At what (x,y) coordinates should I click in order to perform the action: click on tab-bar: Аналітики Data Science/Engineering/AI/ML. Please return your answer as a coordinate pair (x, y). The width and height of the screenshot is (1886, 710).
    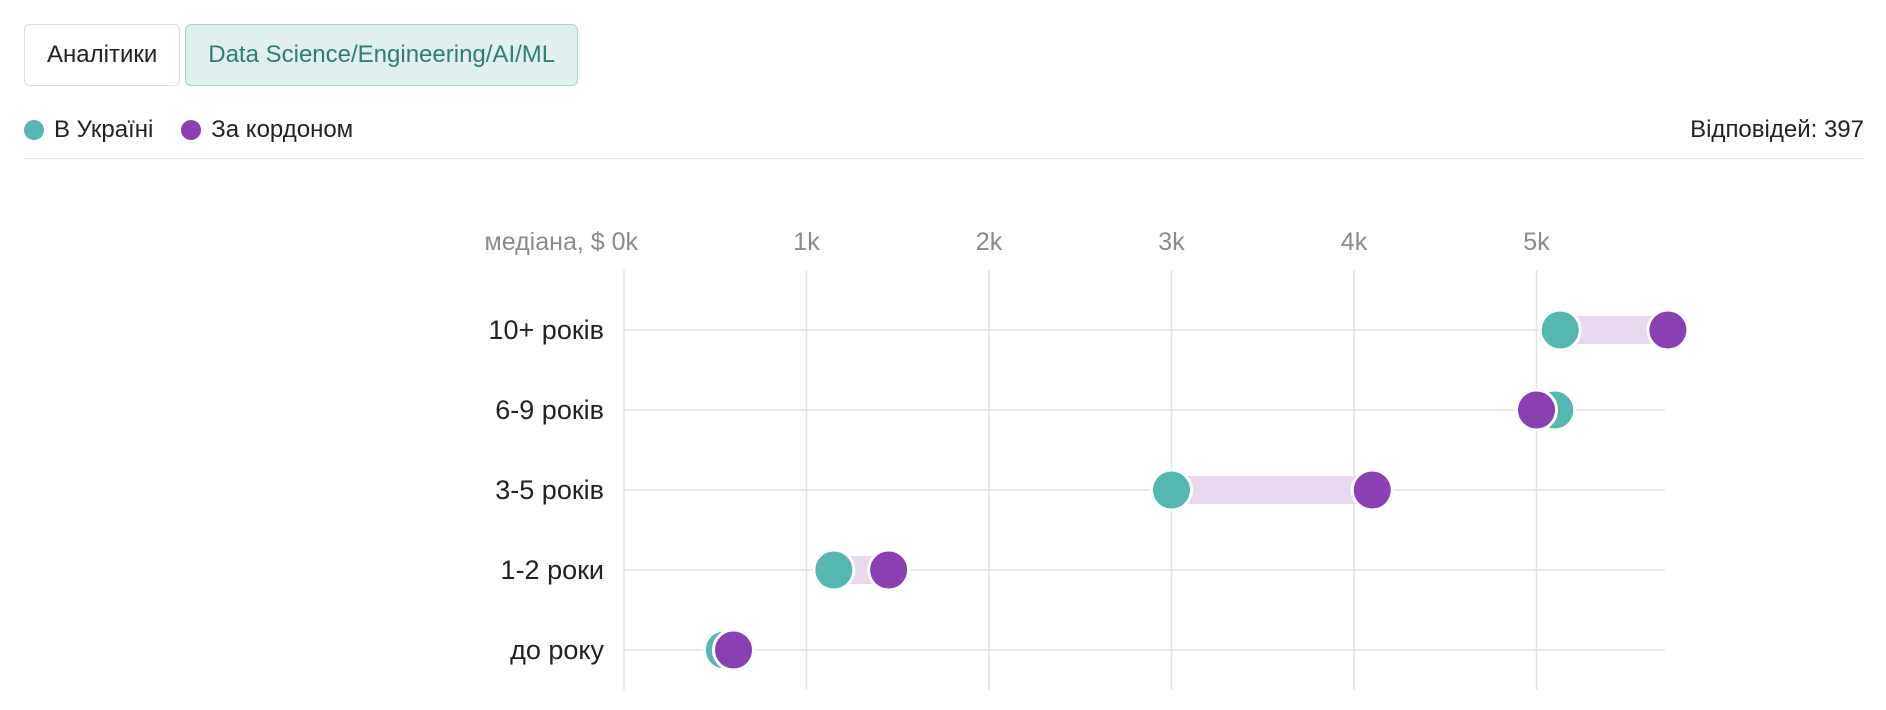
    Looking at the image, I should click on (301, 55).